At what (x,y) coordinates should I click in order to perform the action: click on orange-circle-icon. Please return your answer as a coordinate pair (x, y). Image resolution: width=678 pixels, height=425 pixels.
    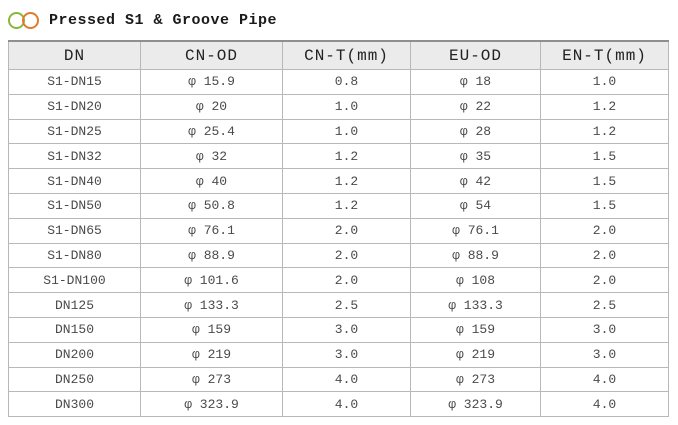
    Looking at the image, I should click on (30, 20).